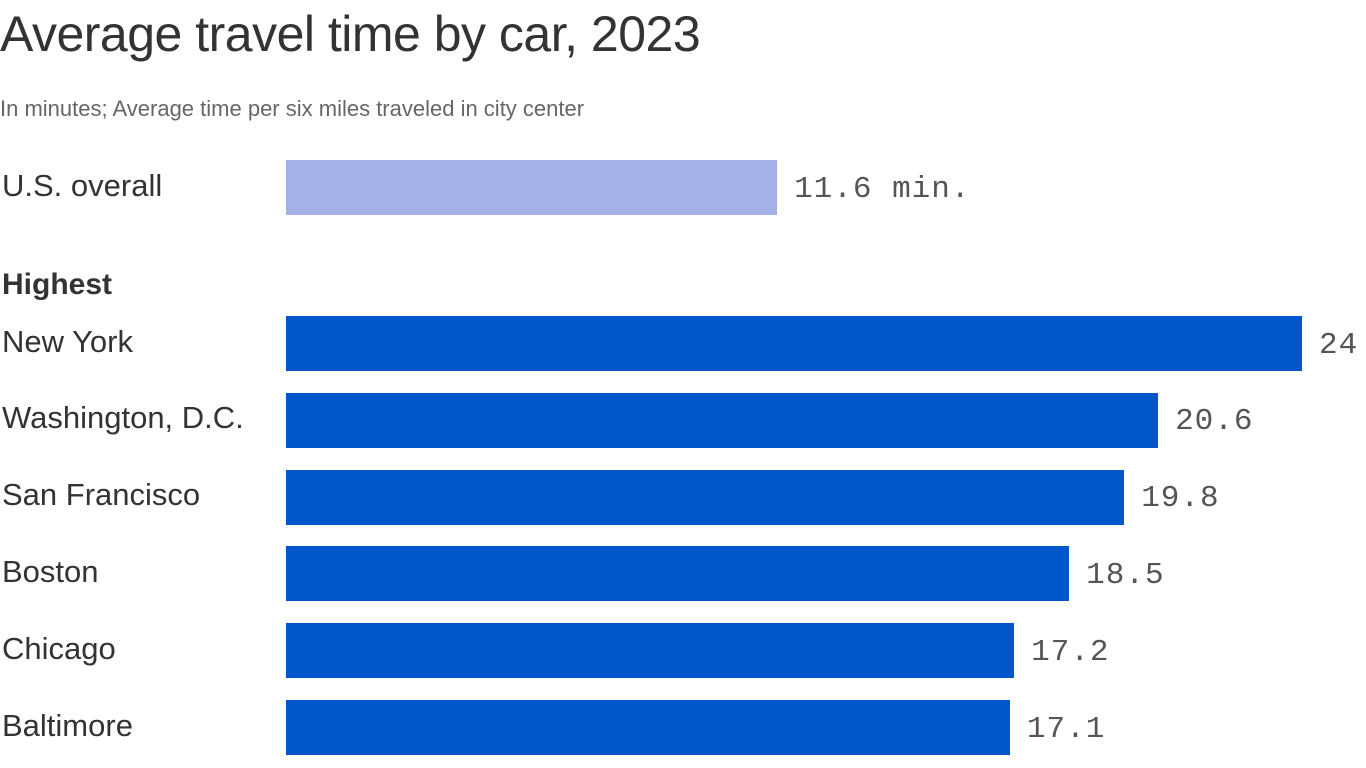  I want to click on value-label-baltimore: 17.1, so click(1066, 729).